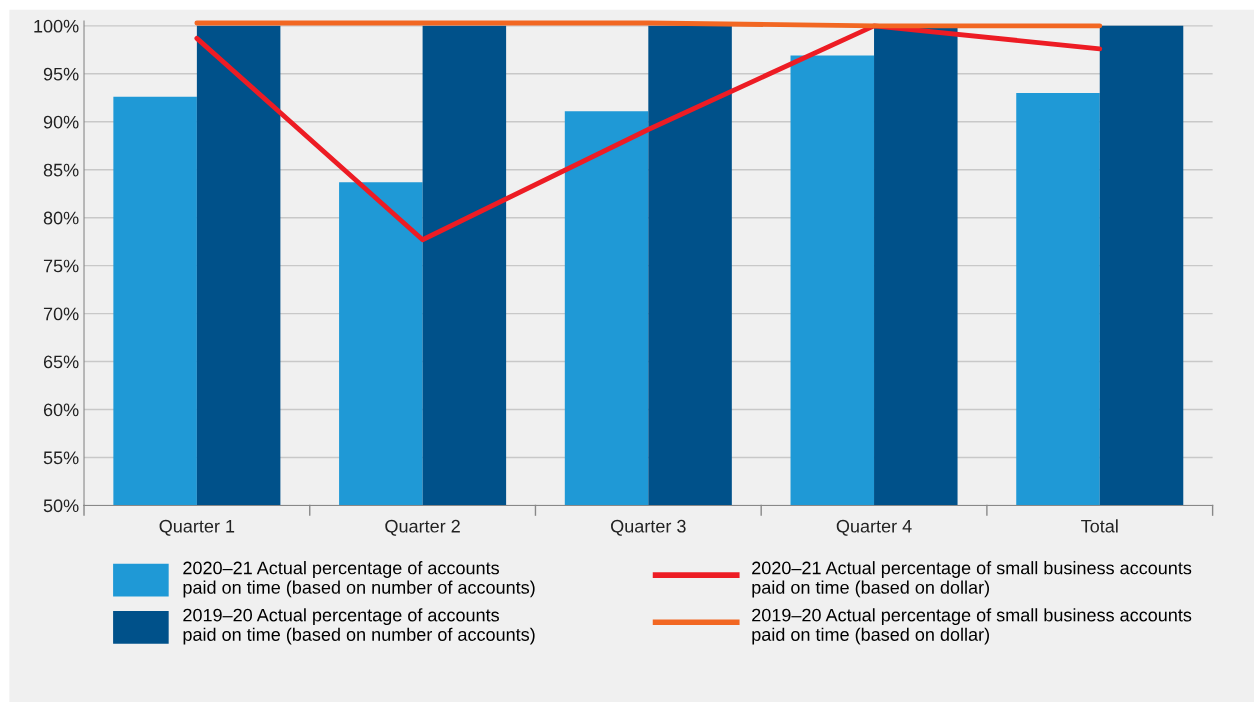 The image size is (1254, 702). Describe the element at coordinates (359, 579) in the screenshot. I see `legend-label: 2020–21 Actual percentage of accounts paid on time (based on number of accounts)` at that location.